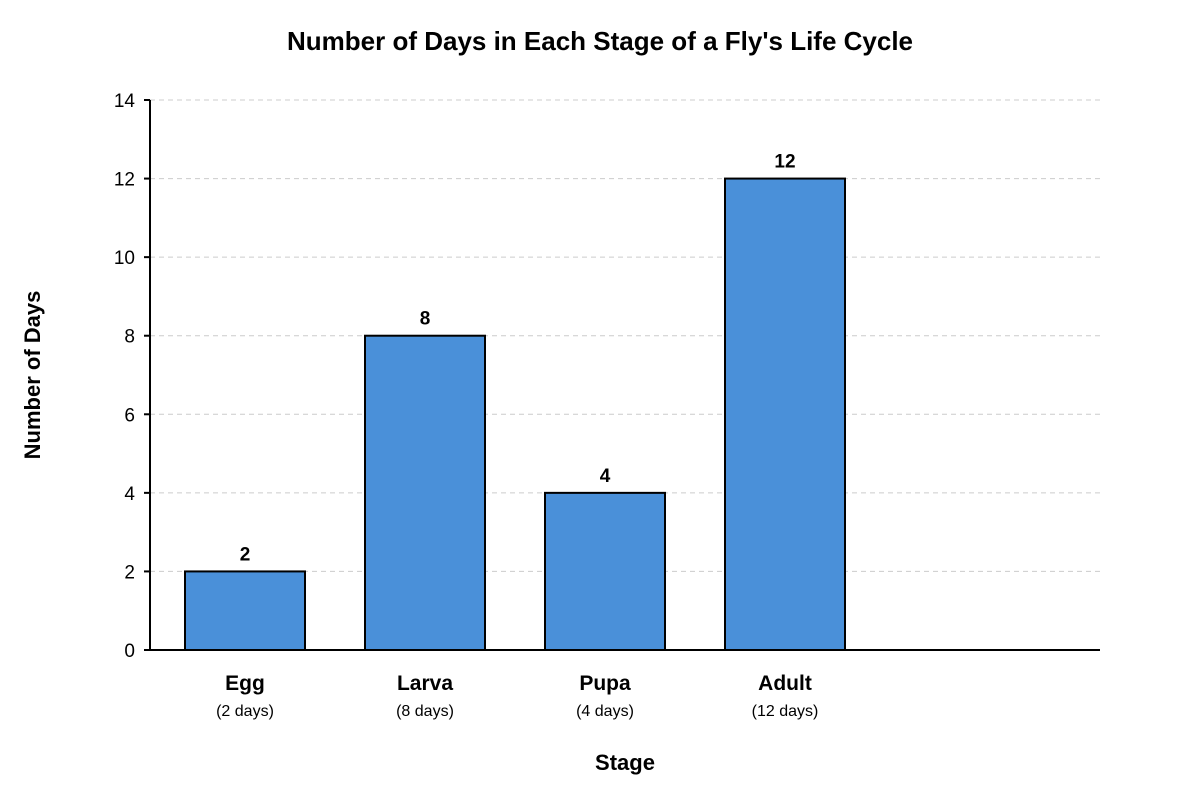  What do you see at coordinates (124, 180) in the screenshot?
I see `y-tick-label: 12` at bounding box center [124, 180].